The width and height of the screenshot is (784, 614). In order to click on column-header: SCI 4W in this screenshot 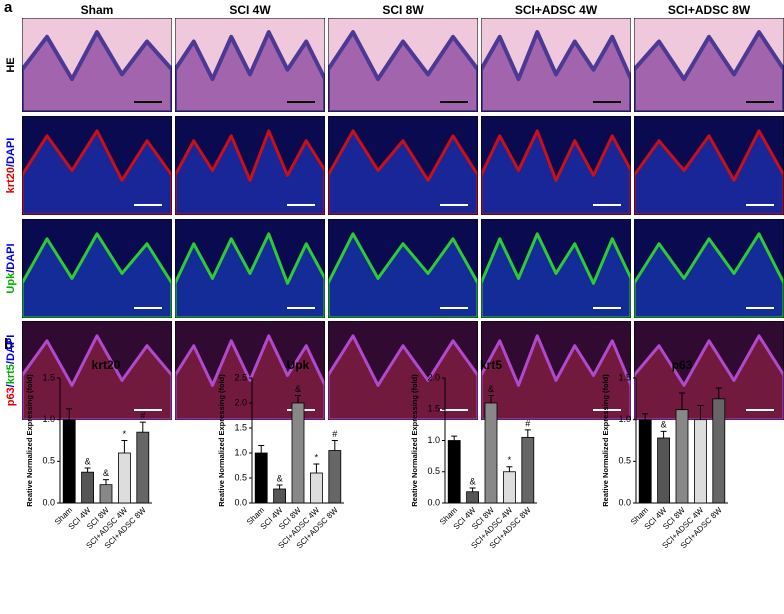, I will do `click(250, 10)`.